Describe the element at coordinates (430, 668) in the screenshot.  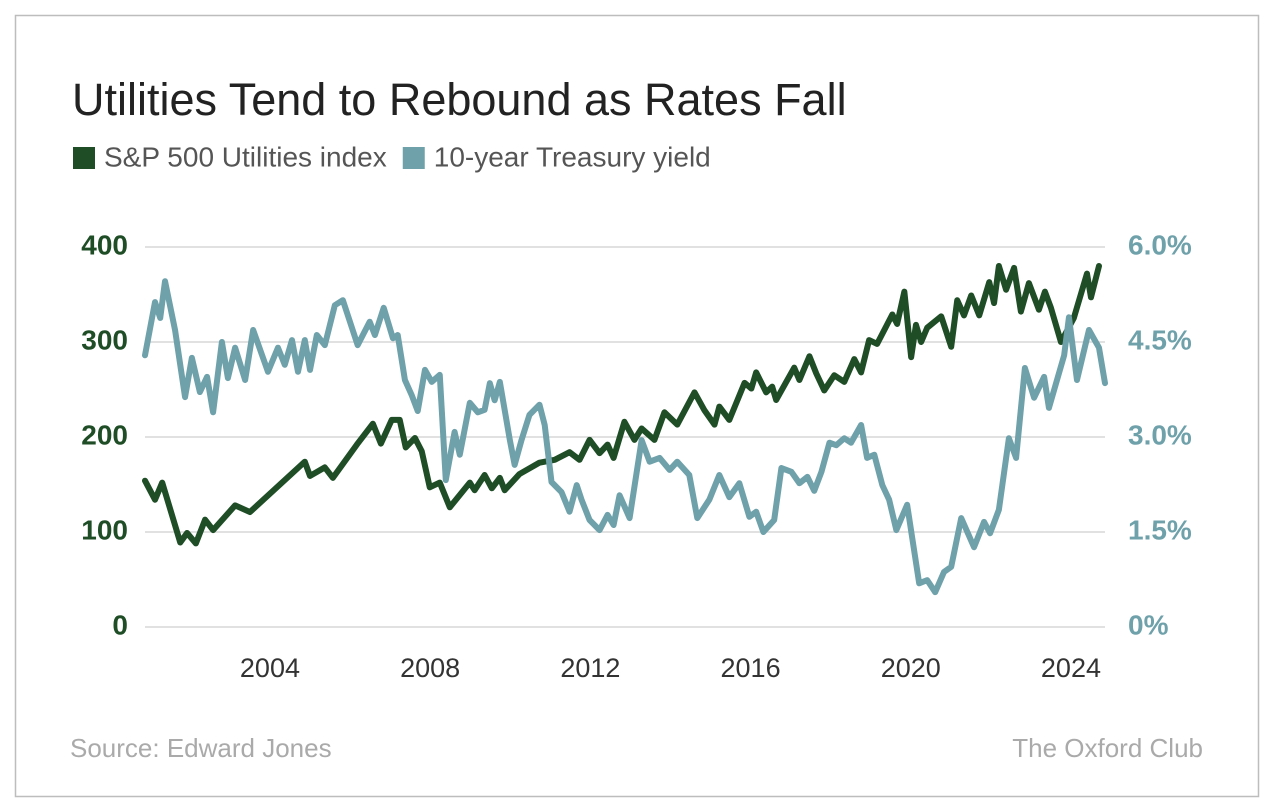
I see `x-tick-label: 2008` at that location.